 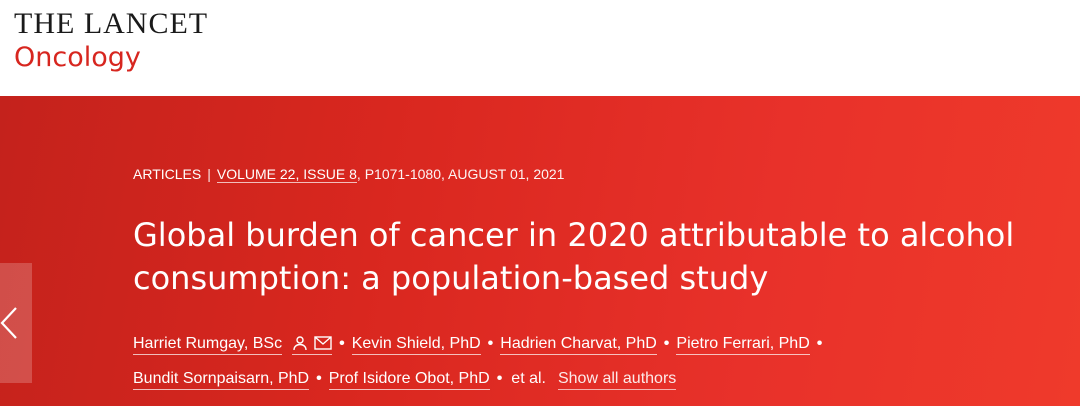 I want to click on author-link: Bundit Sornpaisarn, PhD, so click(x=221, y=380).